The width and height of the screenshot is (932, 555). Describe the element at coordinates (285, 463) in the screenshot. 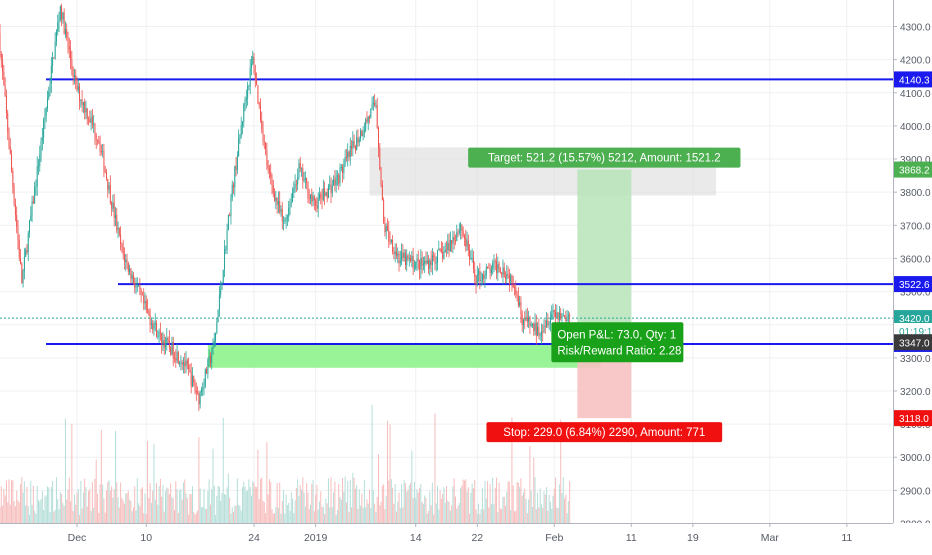

I see `volume-bars` at that location.